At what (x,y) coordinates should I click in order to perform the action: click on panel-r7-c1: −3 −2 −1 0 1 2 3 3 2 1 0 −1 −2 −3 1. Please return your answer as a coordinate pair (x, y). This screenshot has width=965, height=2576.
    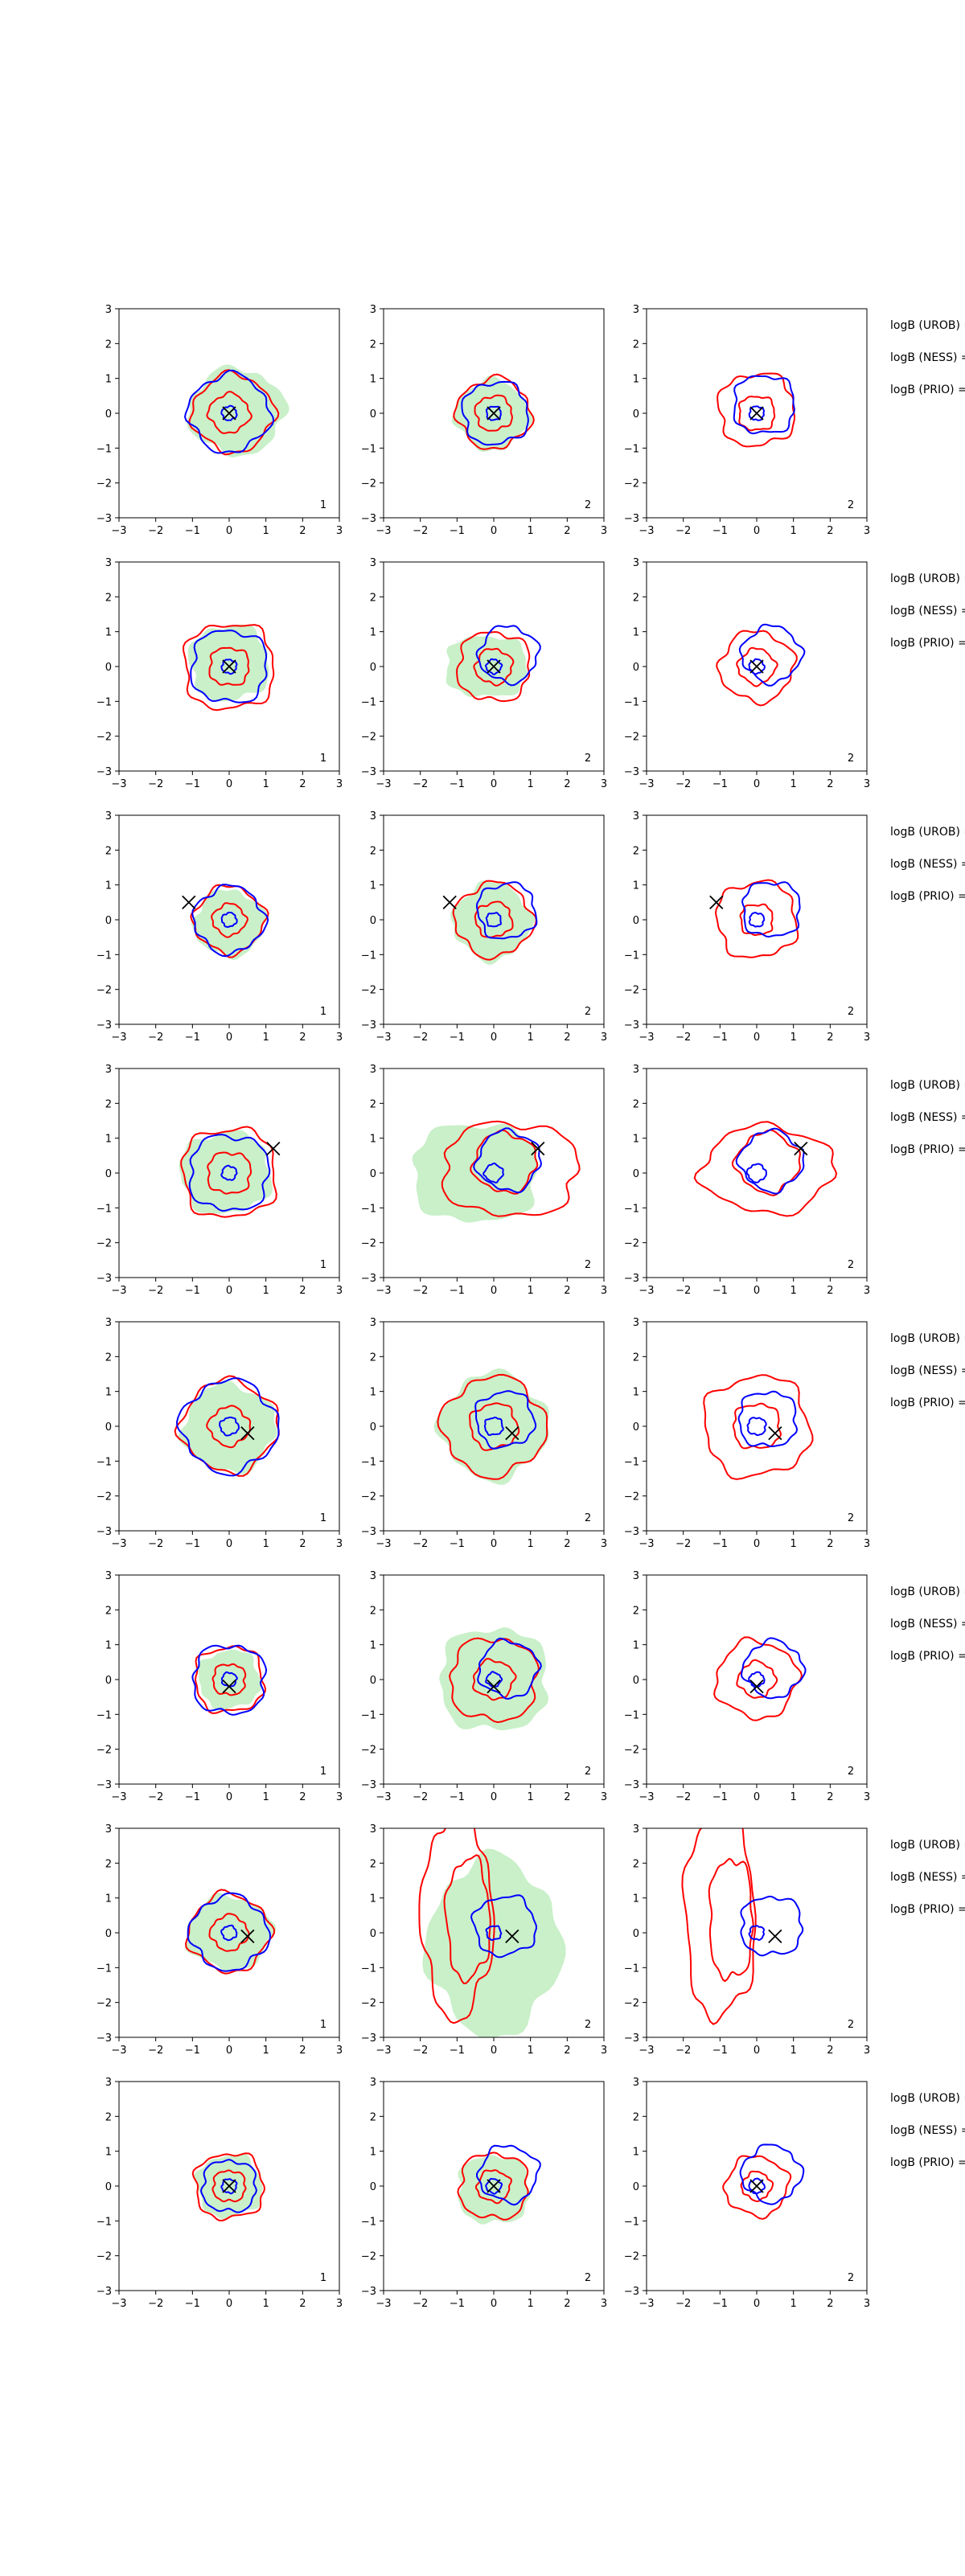
    Looking at the image, I should click on (219, 1940).